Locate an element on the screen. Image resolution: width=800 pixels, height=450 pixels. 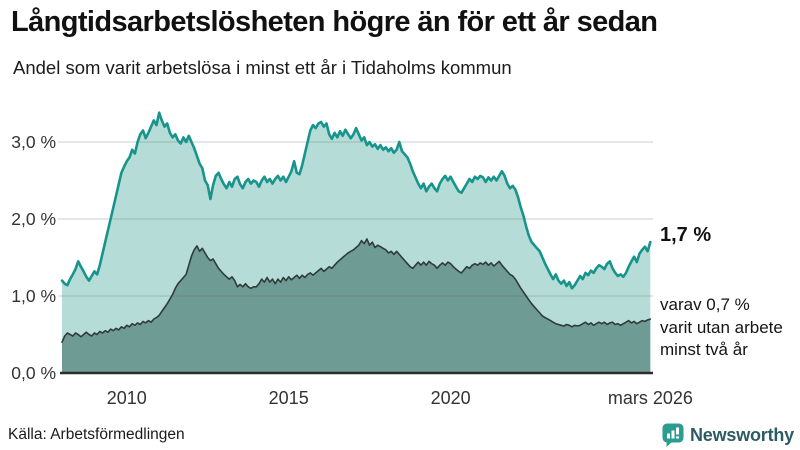
latest-value-label: 1,7 % is located at coordinates (686, 235).